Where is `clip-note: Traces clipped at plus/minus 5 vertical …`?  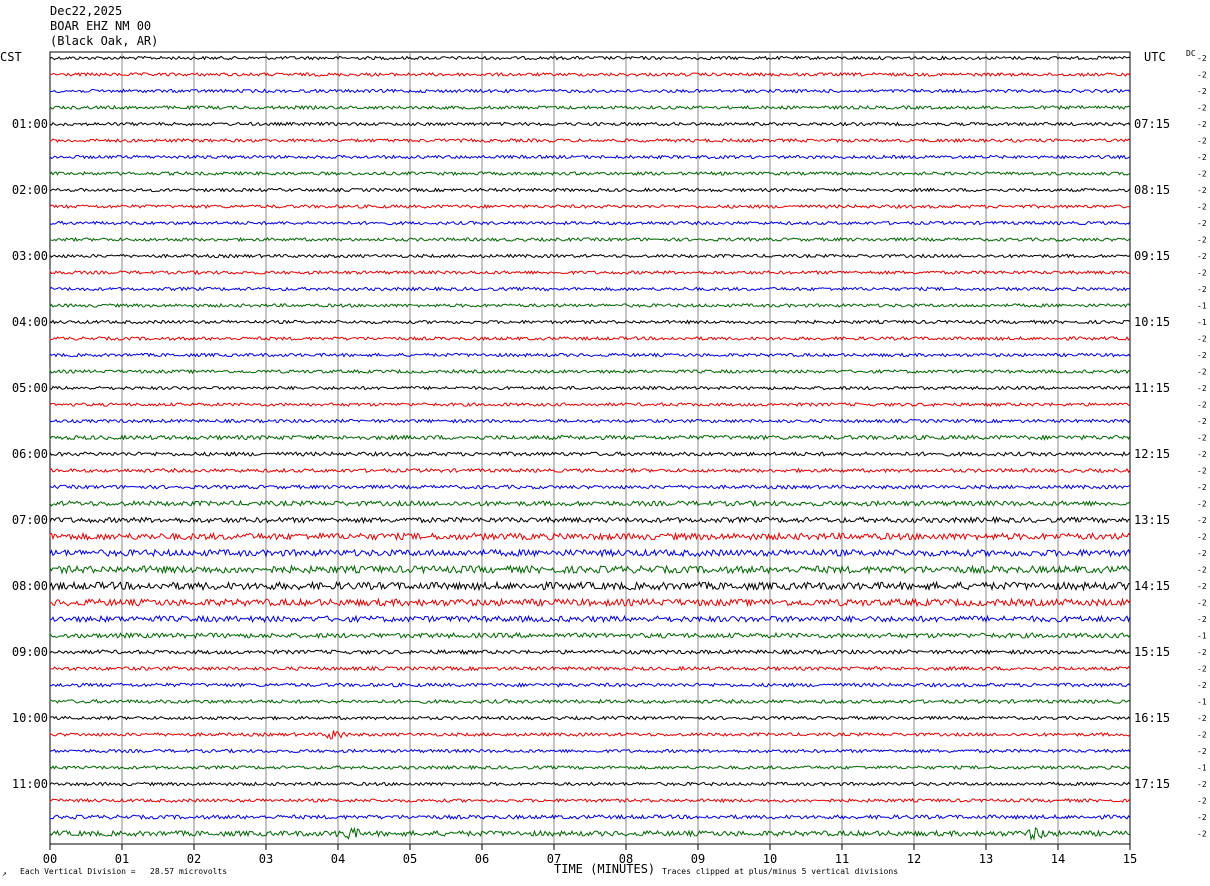 clip-note: Traces clipped at plus/minus 5 vertical … is located at coordinates (780, 871).